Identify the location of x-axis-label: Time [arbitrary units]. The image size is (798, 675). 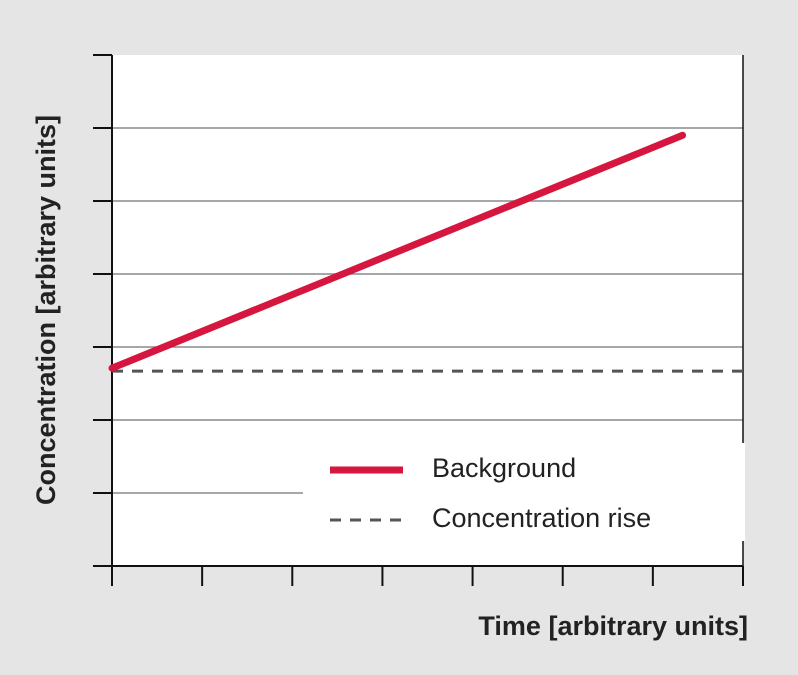
(613, 626).